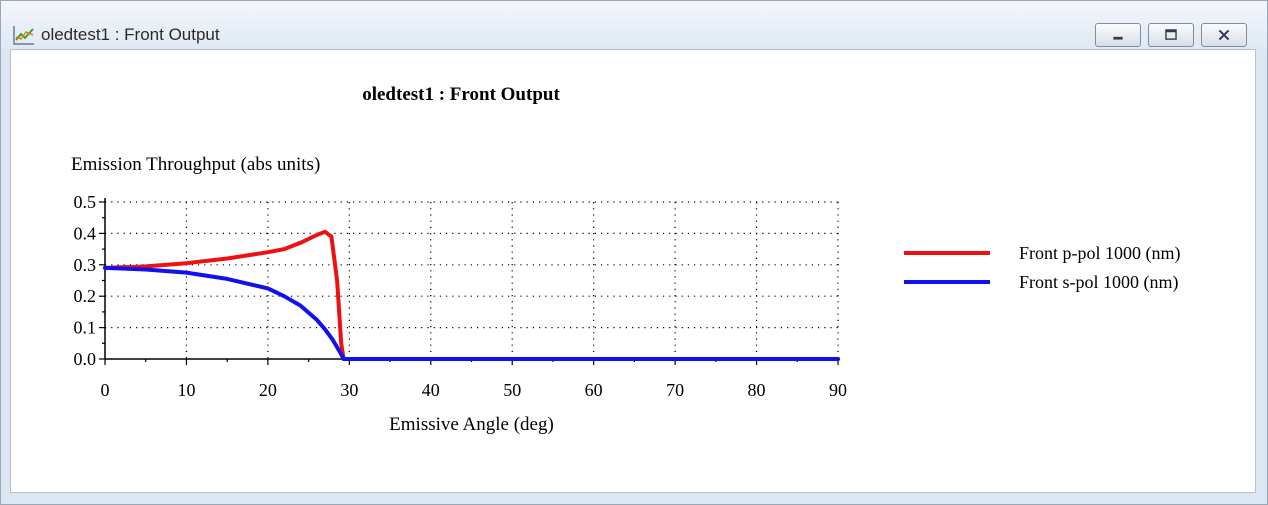  Describe the element at coordinates (471, 313) in the screenshot. I see `series-line-s-pol` at that location.